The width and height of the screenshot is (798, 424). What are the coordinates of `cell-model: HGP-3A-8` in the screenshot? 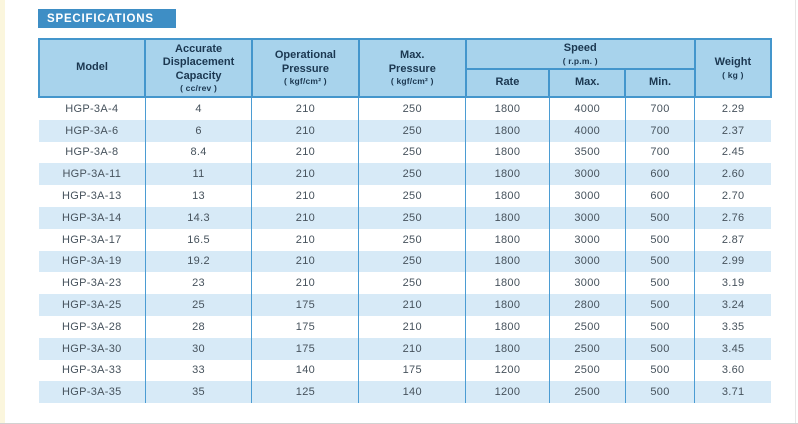 It's located at (92, 152).